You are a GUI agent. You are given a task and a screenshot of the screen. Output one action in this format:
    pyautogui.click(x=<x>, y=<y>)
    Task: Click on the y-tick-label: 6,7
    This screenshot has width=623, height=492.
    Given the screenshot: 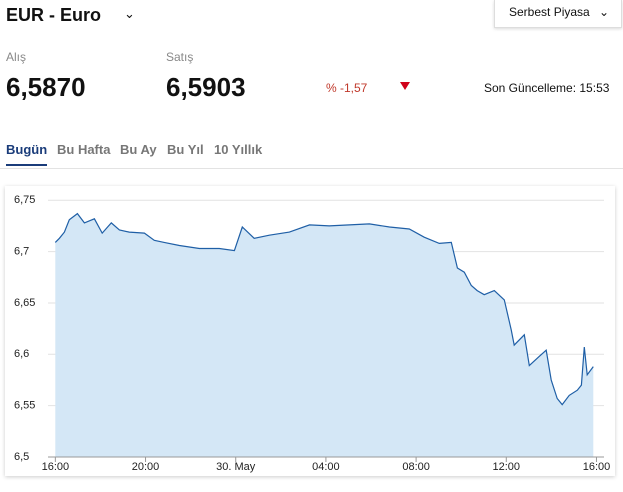 What is the action you would take?
    pyautogui.click(x=21, y=252)
    